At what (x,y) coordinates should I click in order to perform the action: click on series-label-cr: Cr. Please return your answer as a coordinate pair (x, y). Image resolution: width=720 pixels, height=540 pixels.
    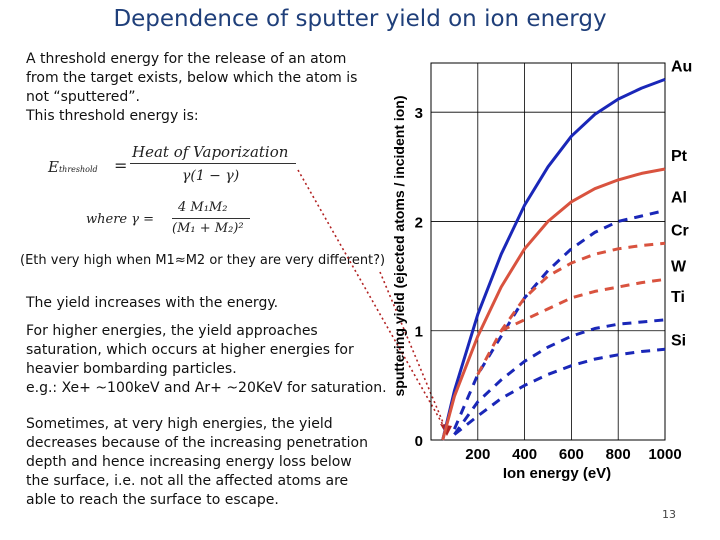
    Looking at the image, I should click on (680, 230).